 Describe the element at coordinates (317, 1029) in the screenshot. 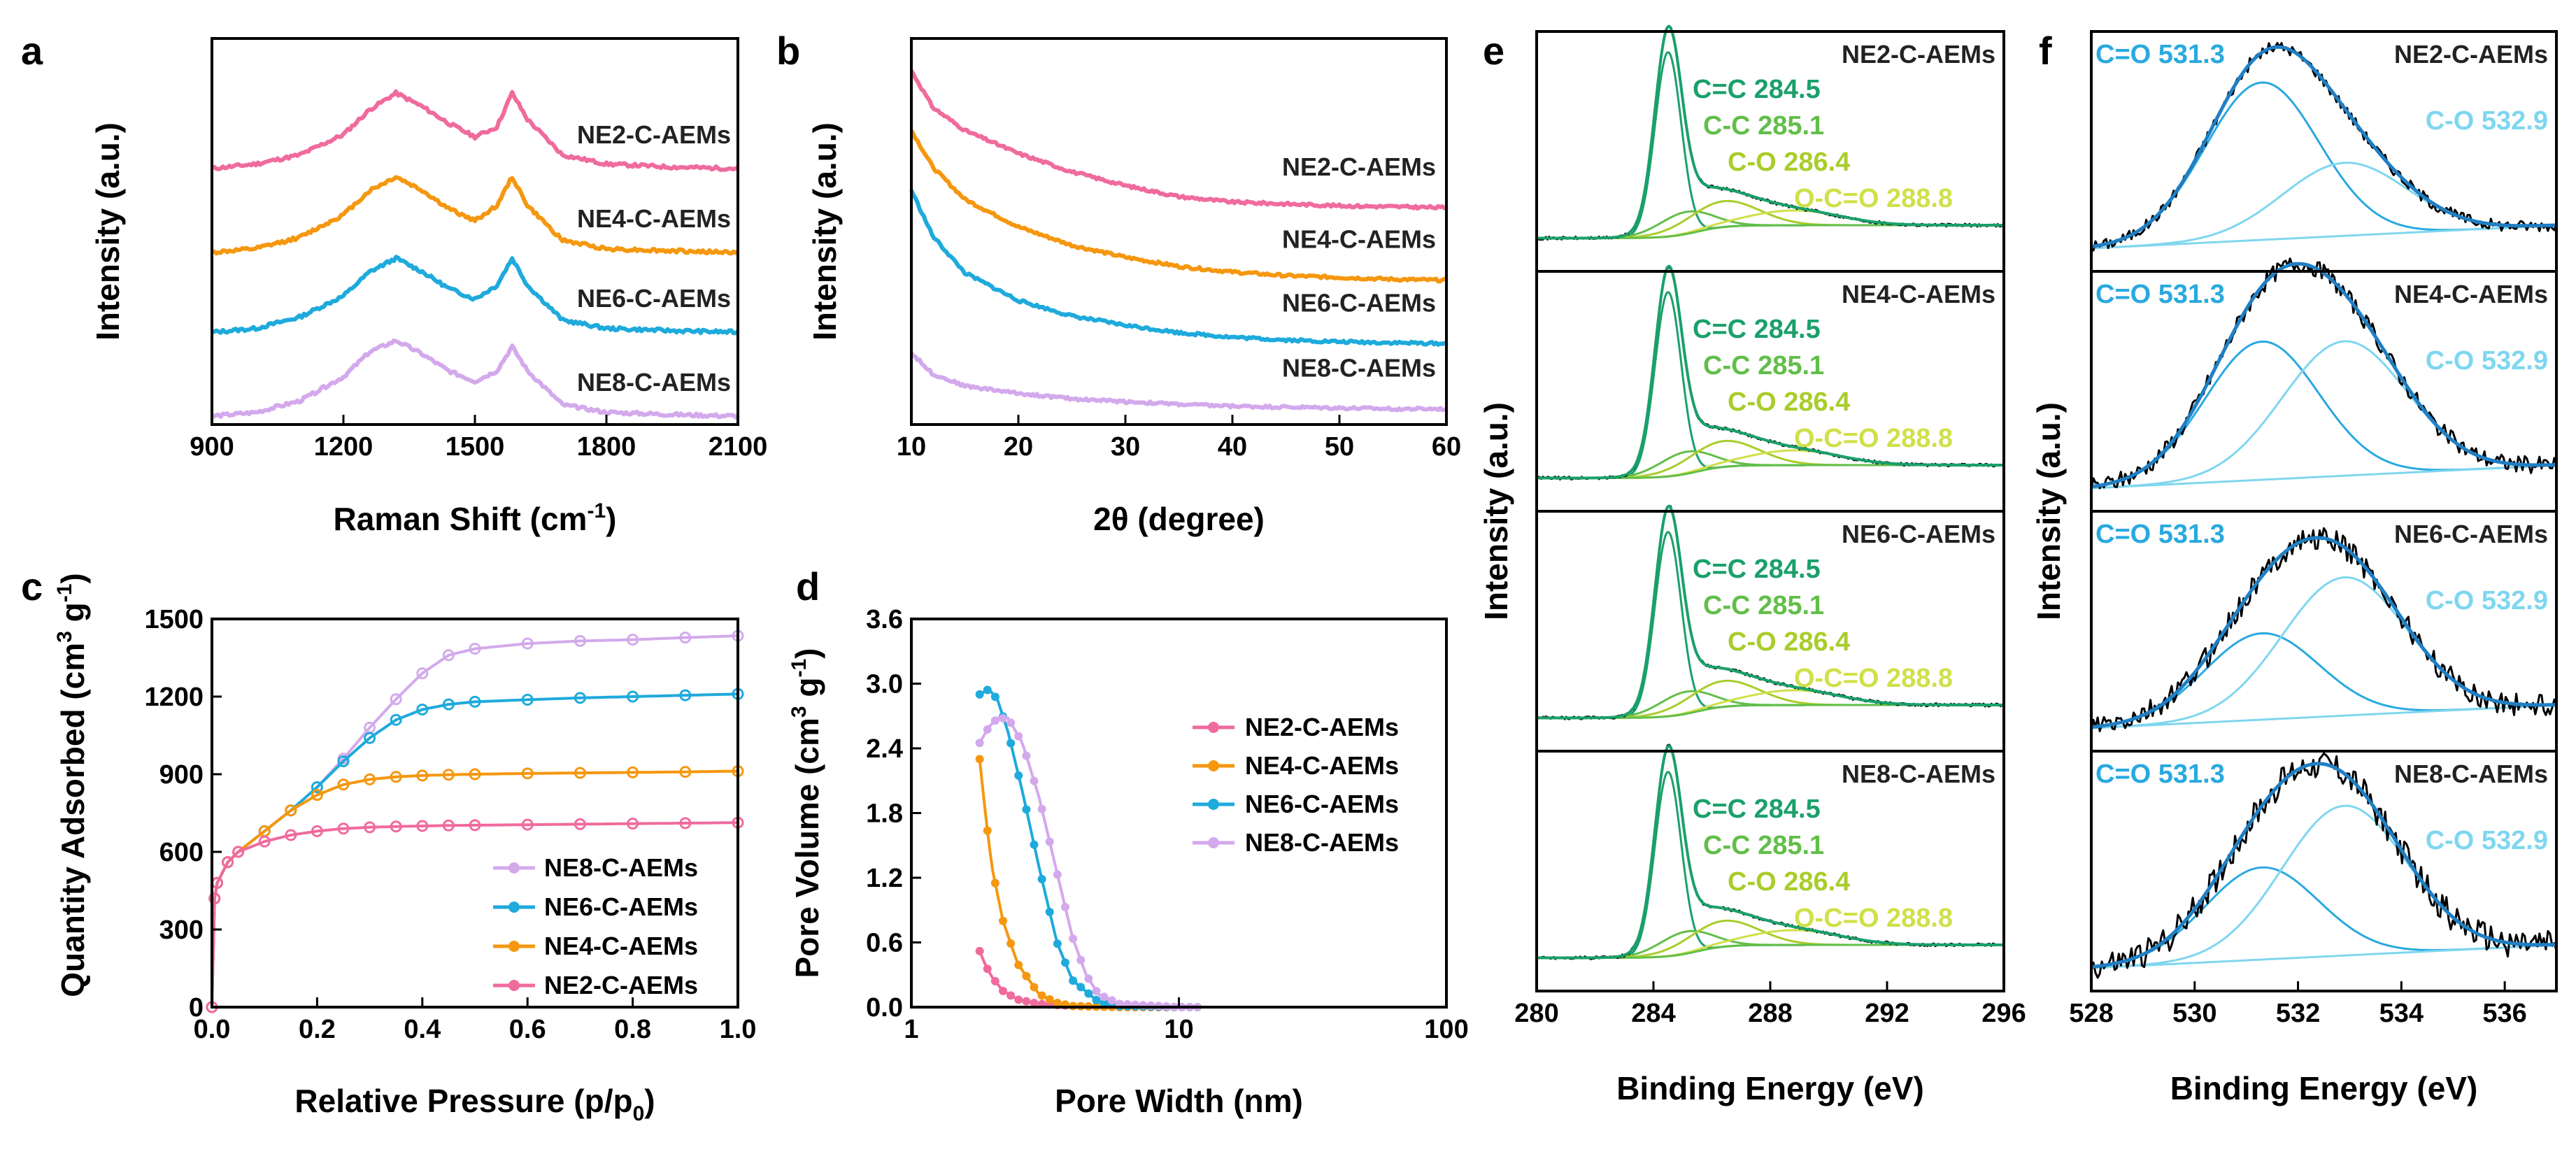

I see `x-tick-label: 0.2` at that location.